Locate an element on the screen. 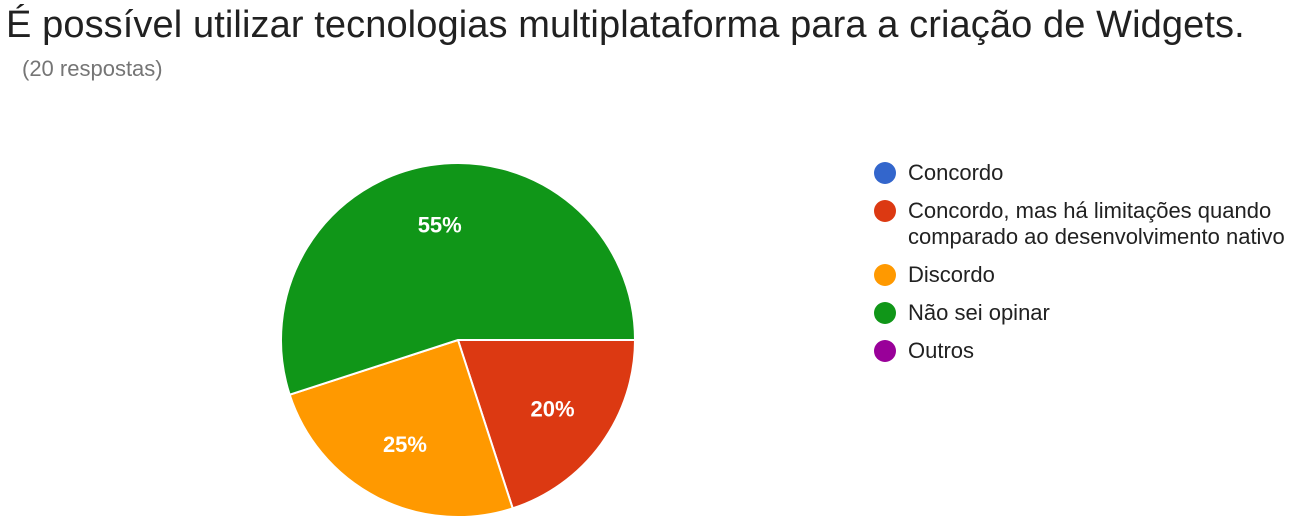 Image resolution: width=1310 pixels, height=520 pixels. legend-item-concordo: Concordo is located at coordinates (1089, 173).